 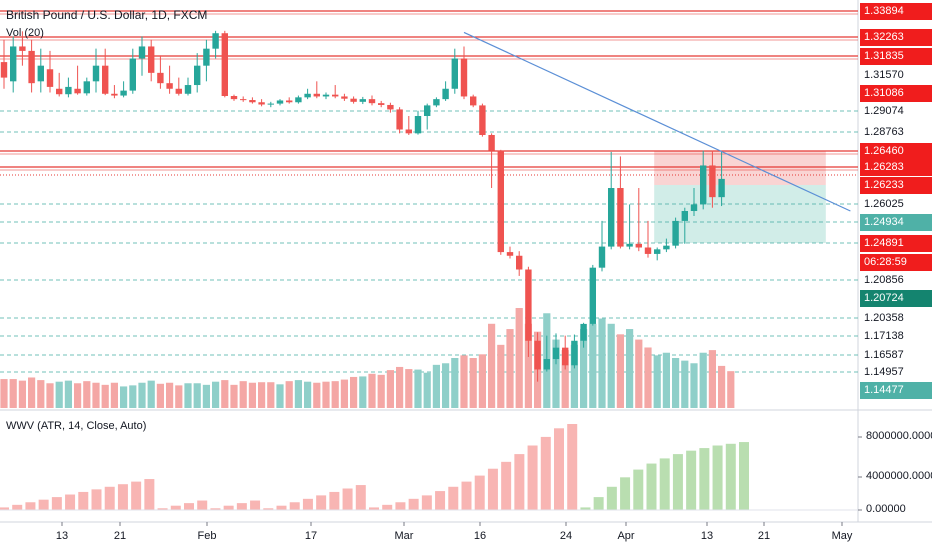 I want to click on time-axis-label: 21, so click(x=120, y=536).